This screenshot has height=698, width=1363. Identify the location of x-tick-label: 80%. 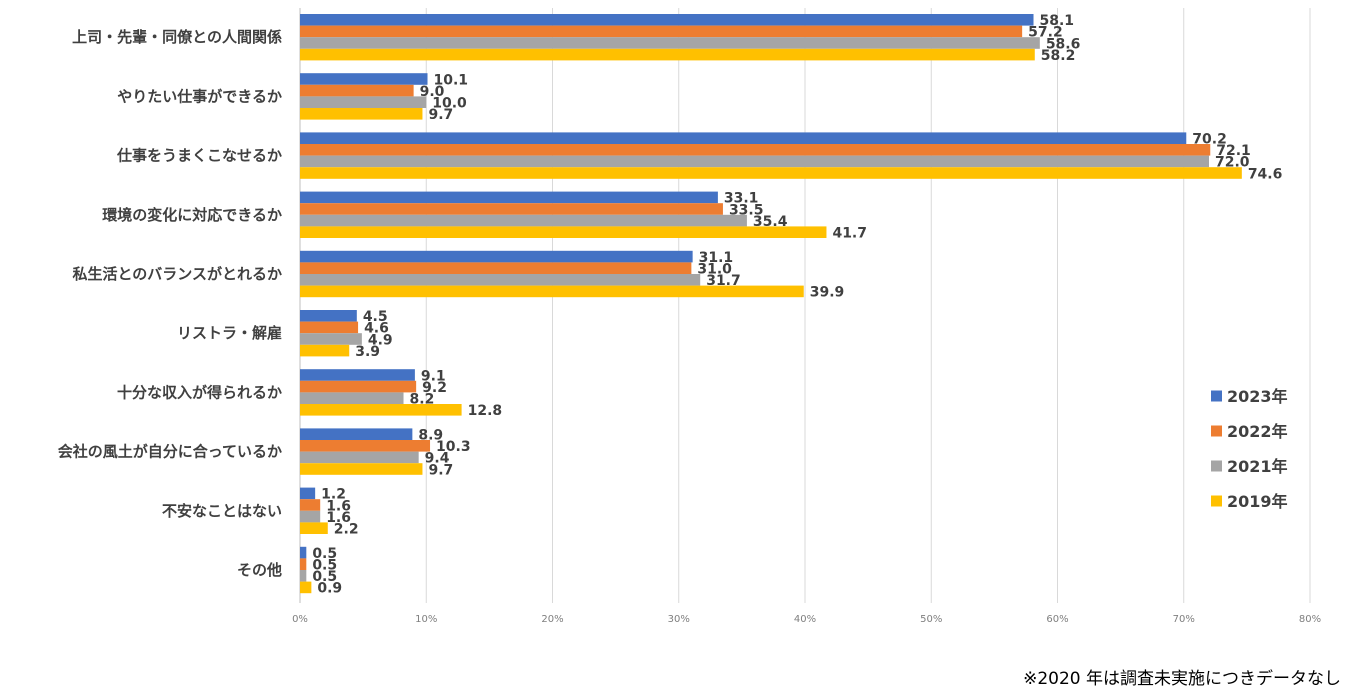
(1310, 619).